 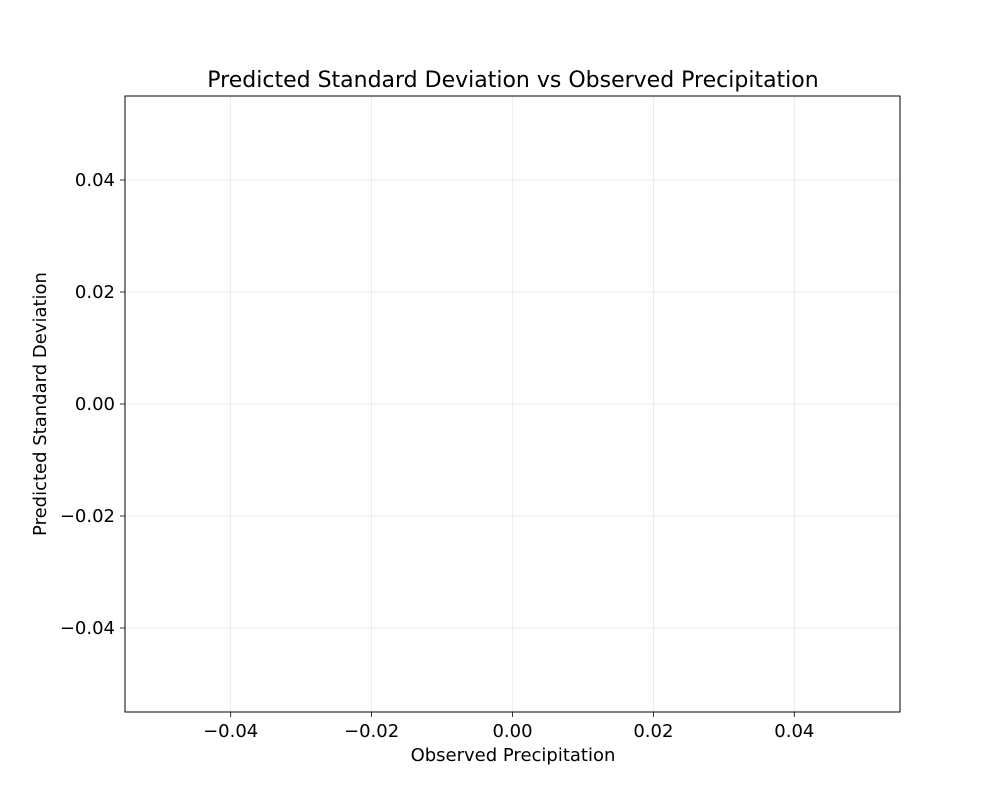 I want to click on y-axis-ticks: −0.04 −0.02 0.00 0.02 0.04, so click(x=92, y=404).